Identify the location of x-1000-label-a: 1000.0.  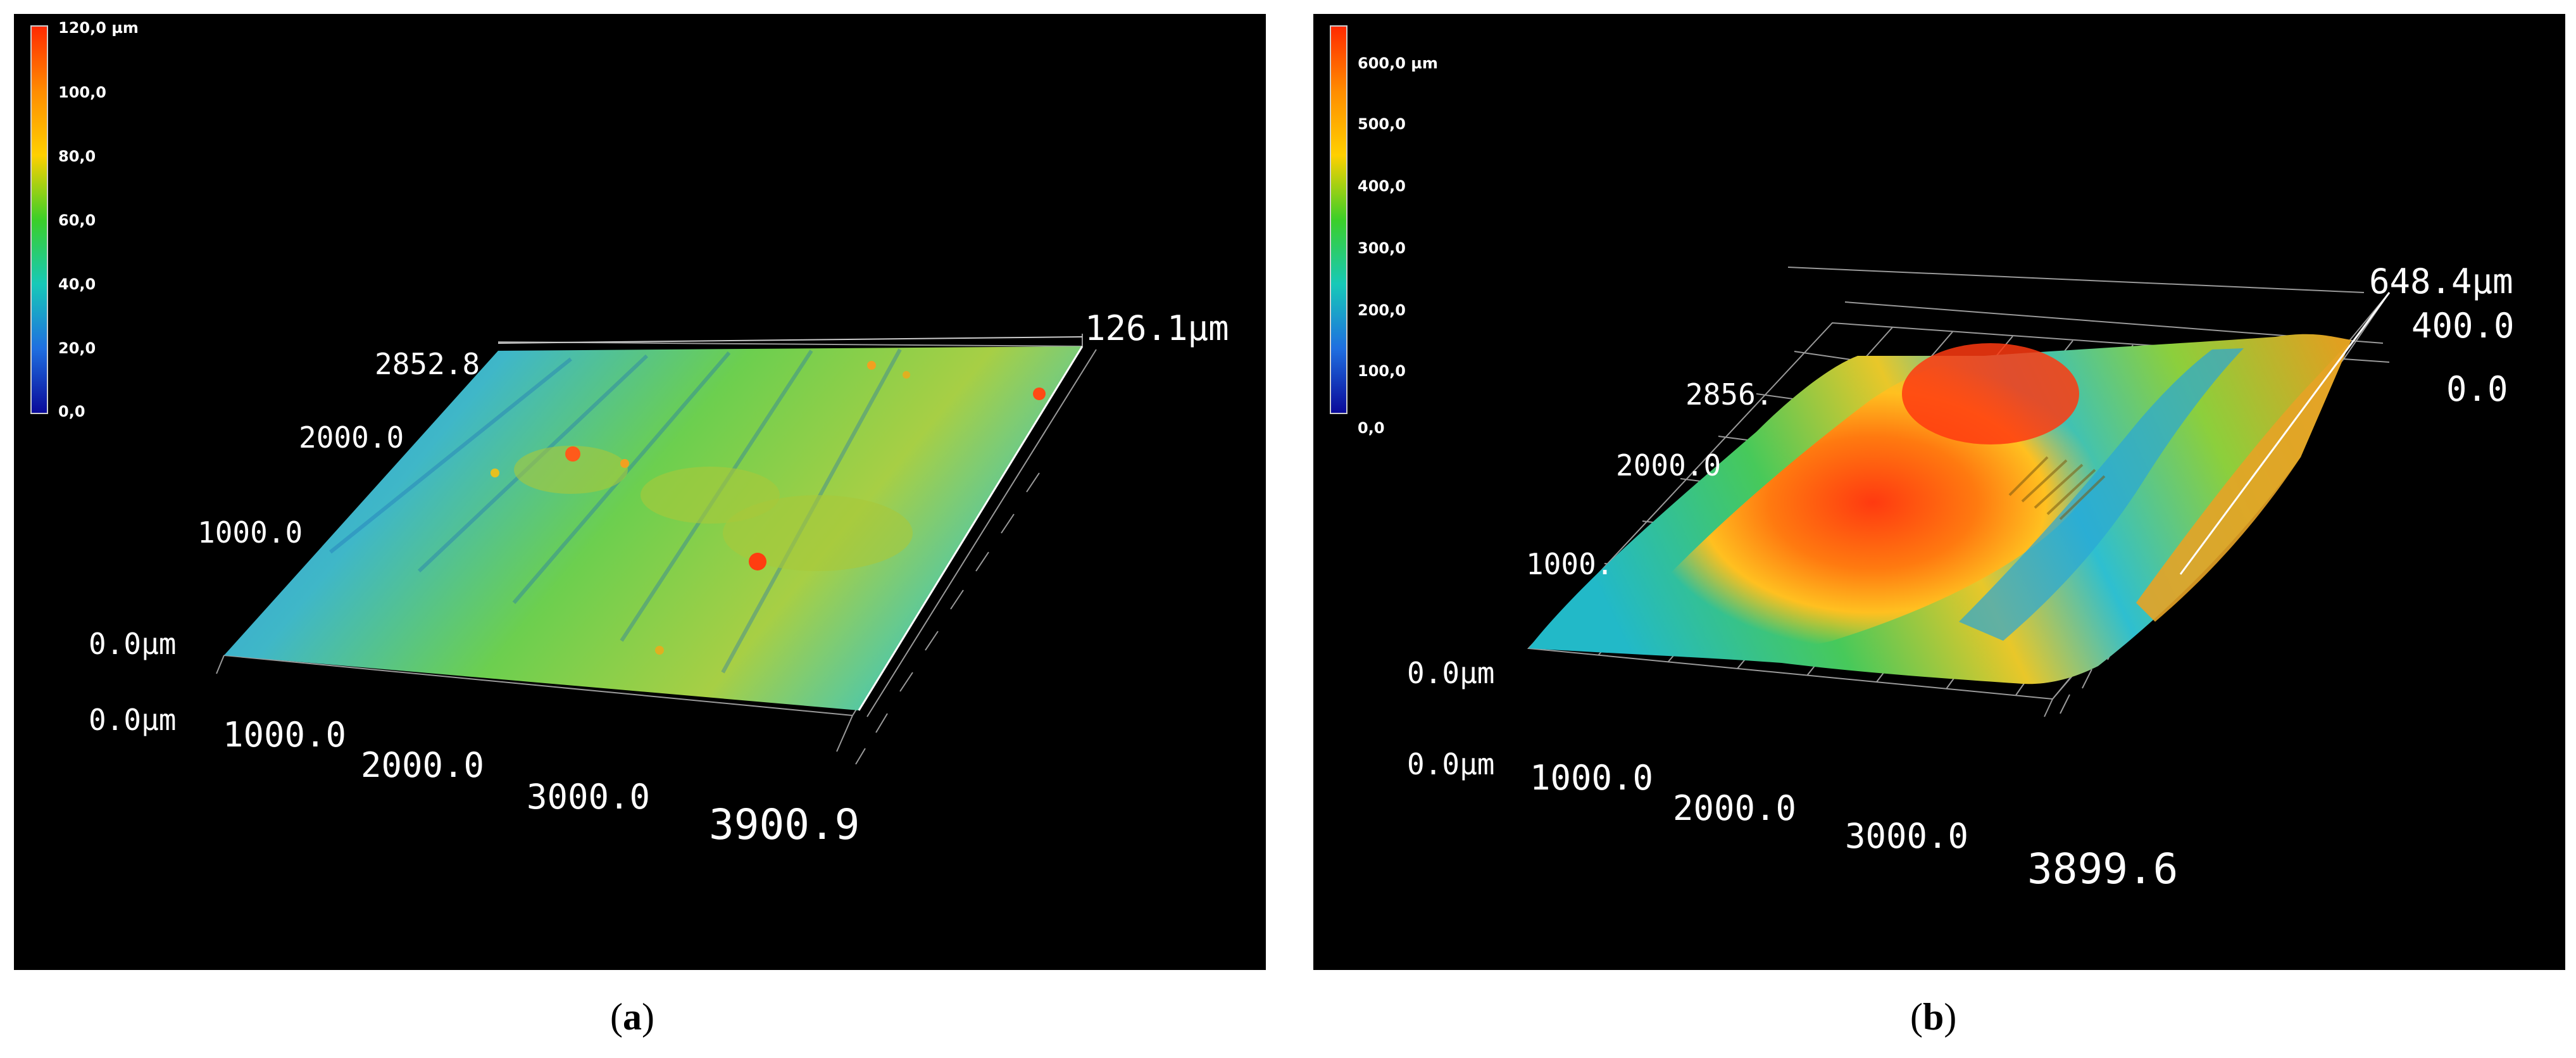
(285, 735).